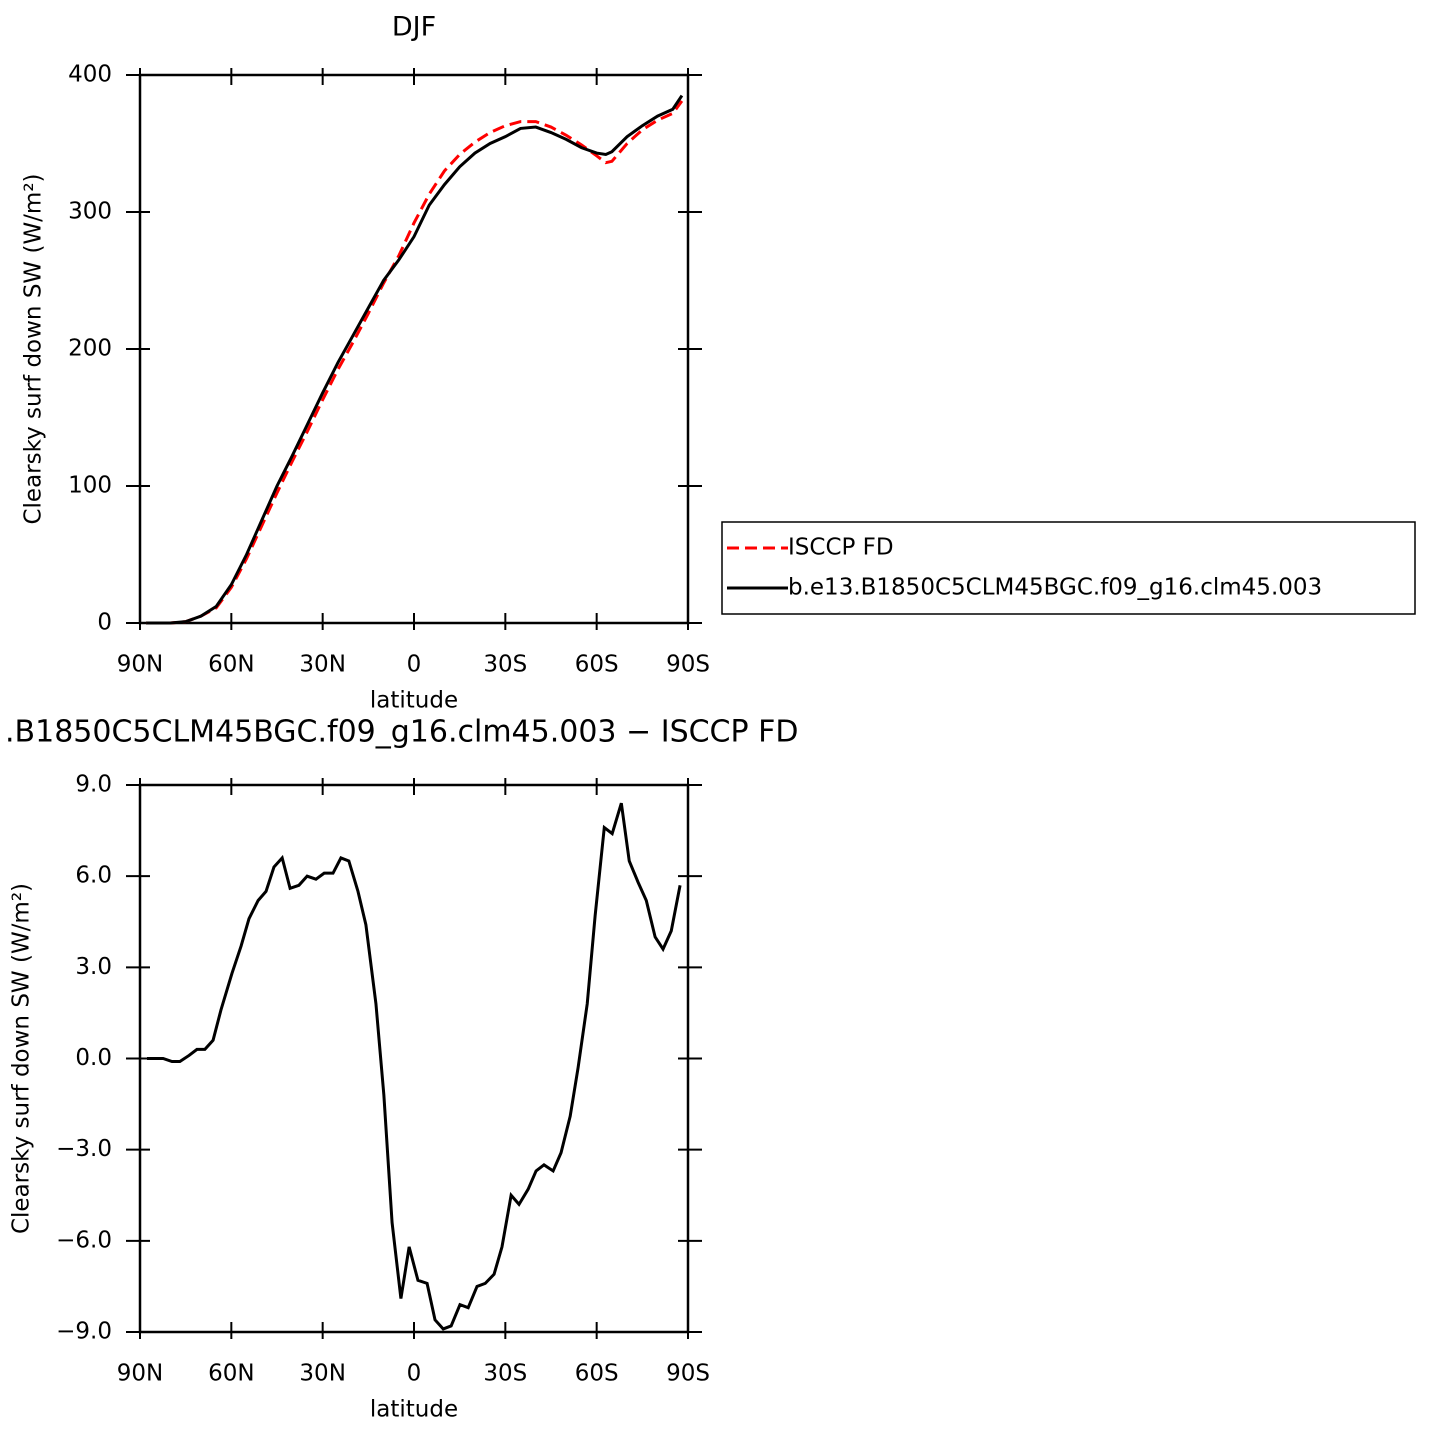  I want to click on y-tick-label: −9.0, so click(84, 1332).